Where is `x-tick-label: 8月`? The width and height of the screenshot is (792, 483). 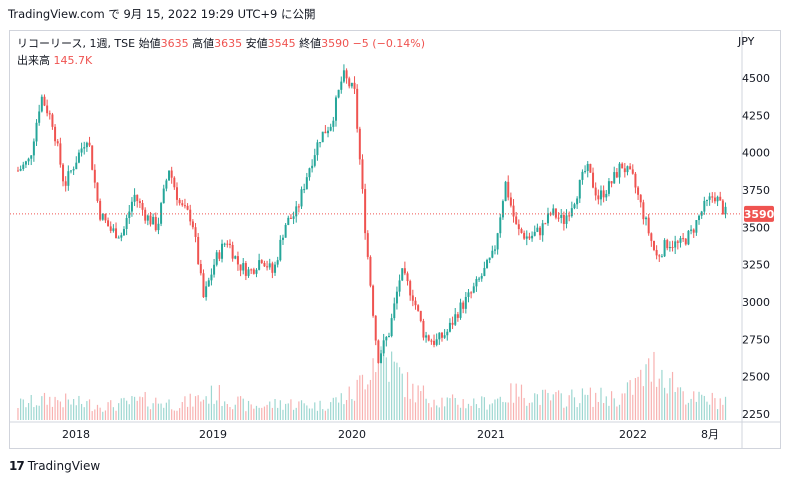
x-tick-label: 8月 is located at coordinates (710, 434).